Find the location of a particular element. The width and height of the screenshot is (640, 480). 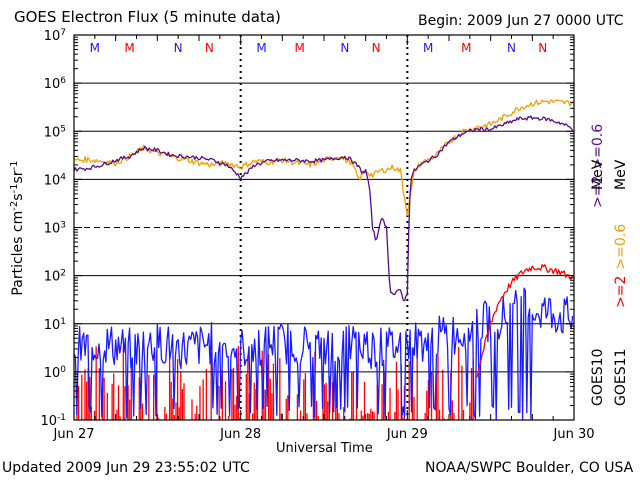

y-tick-label: 10⁻¹ is located at coordinates (53, 421).